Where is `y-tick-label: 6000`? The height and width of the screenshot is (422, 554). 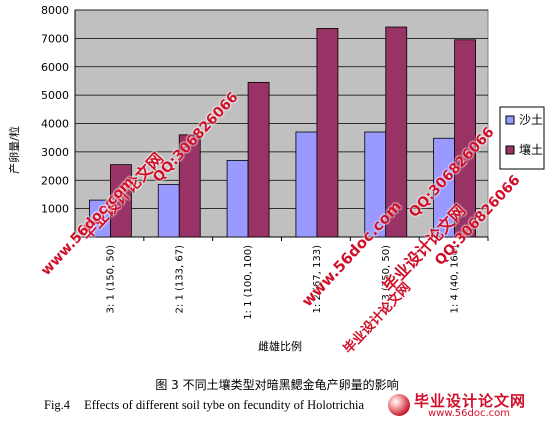 y-tick-label: 6000 is located at coordinates (55, 67).